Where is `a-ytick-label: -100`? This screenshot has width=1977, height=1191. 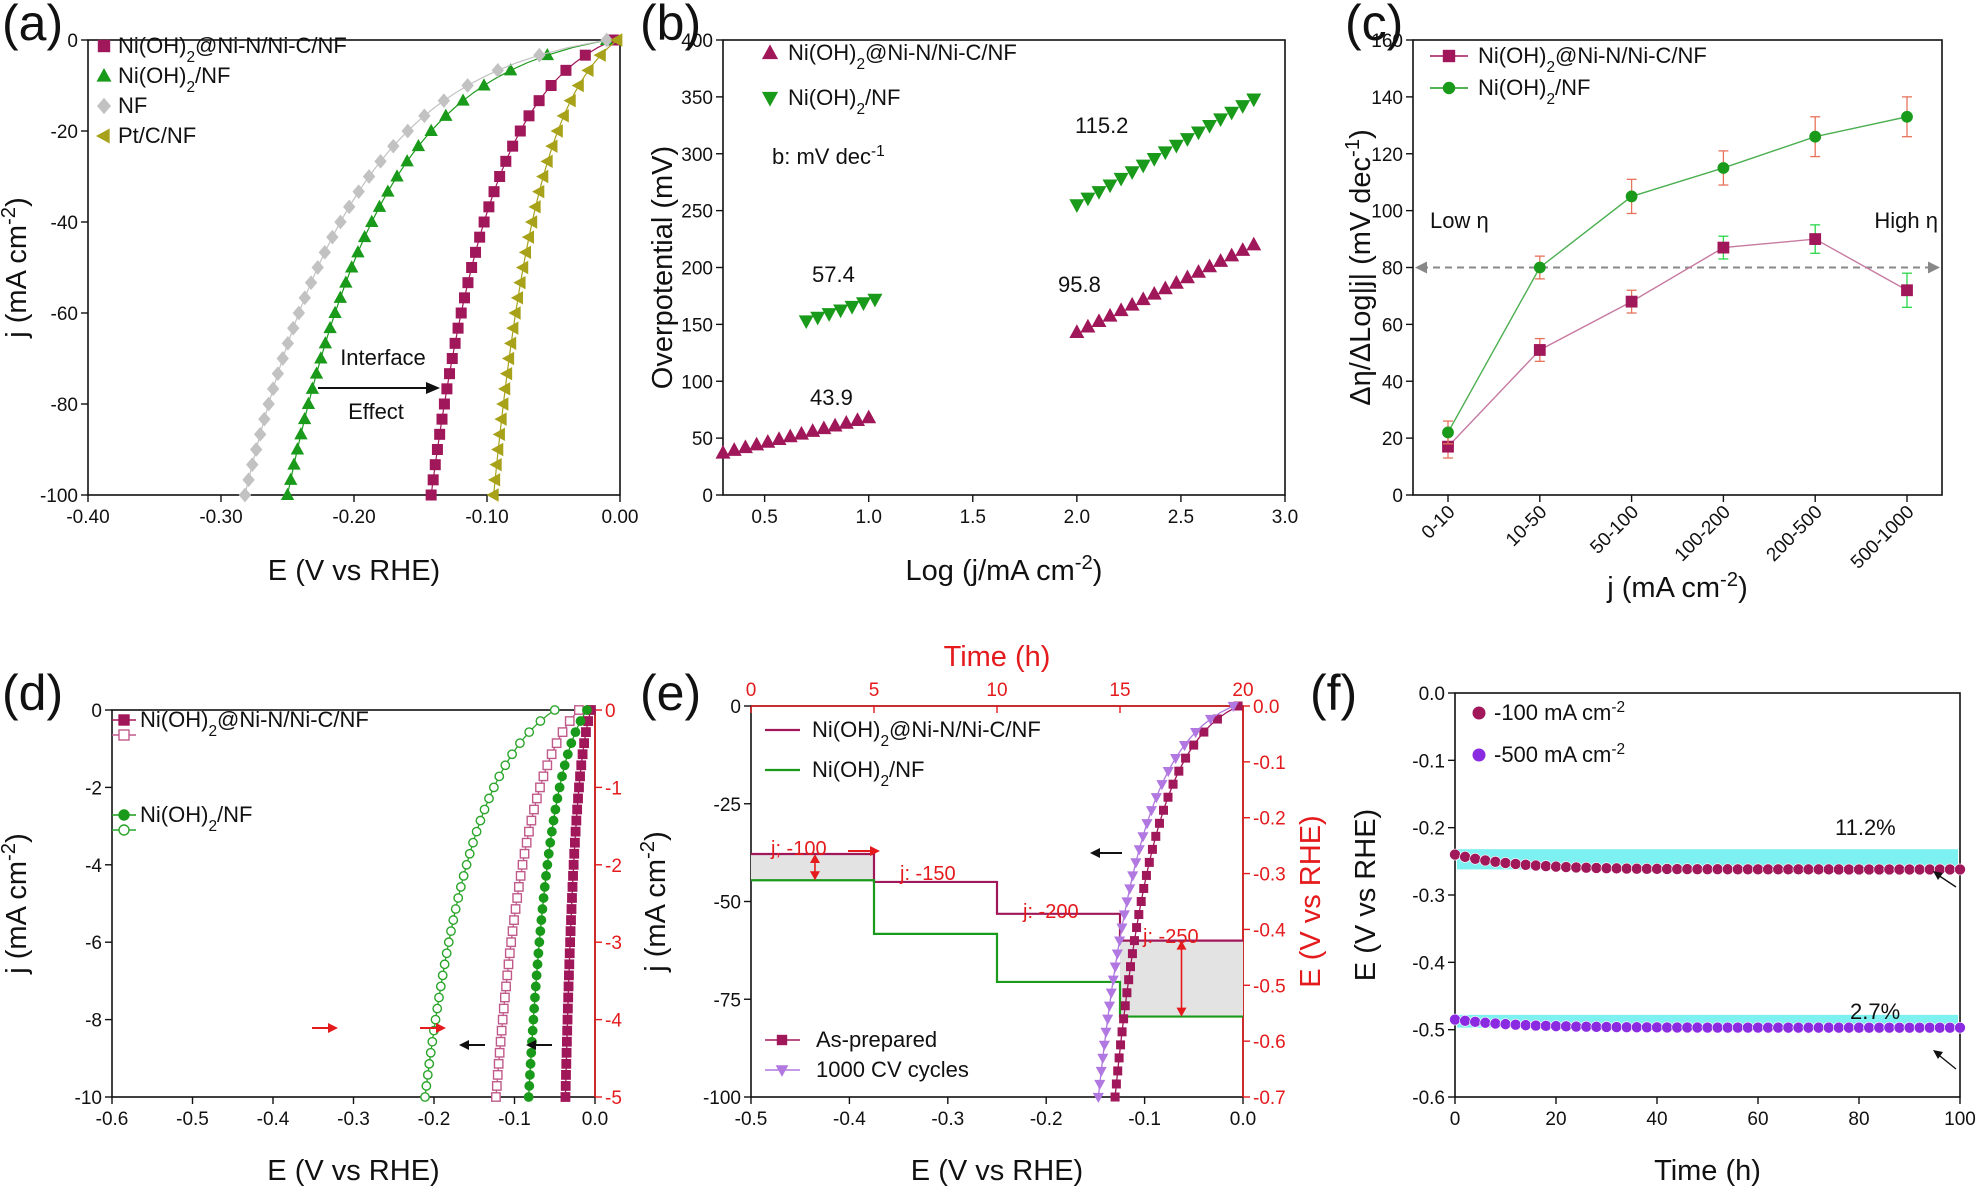
a-ytick-label: -100 is located at coordinates (59, 496).